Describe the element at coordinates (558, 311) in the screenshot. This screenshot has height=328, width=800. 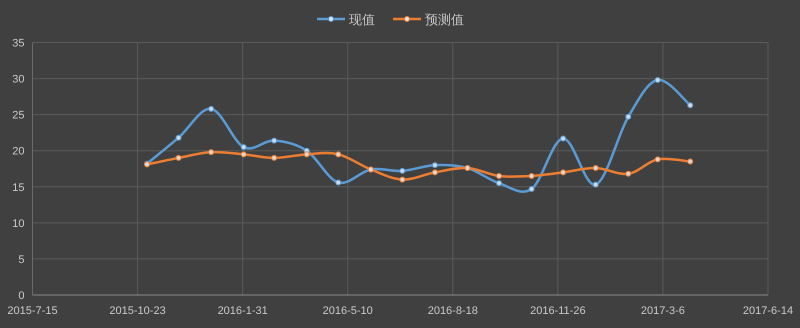
I see `x-tick-label: 2016-11-26` at that location.